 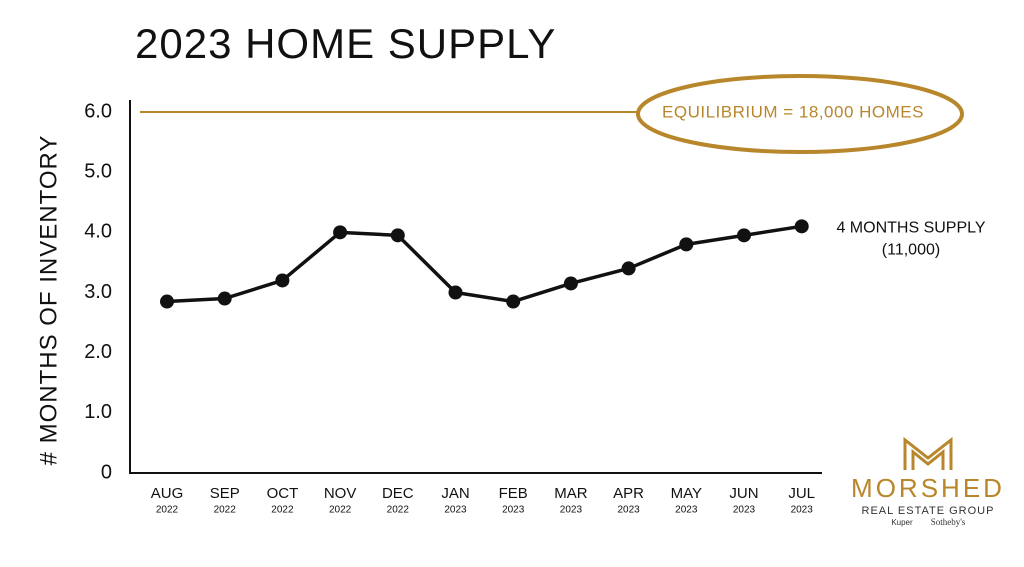 What do you see at coordinates (98, 171) in the screenshot?
I see `y-tick-label: 5.0` at bounding box center [98, 171].